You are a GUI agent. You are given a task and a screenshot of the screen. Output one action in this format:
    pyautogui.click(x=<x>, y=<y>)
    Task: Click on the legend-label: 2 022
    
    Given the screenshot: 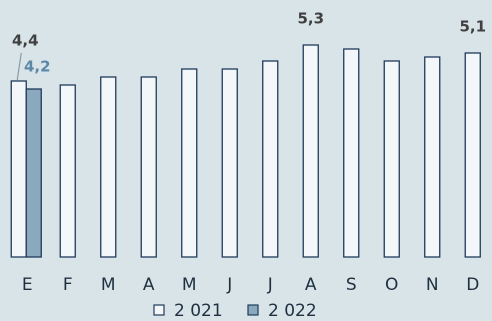 What is the action you would take?
    pyautogui.click(x=292, y=311)
    